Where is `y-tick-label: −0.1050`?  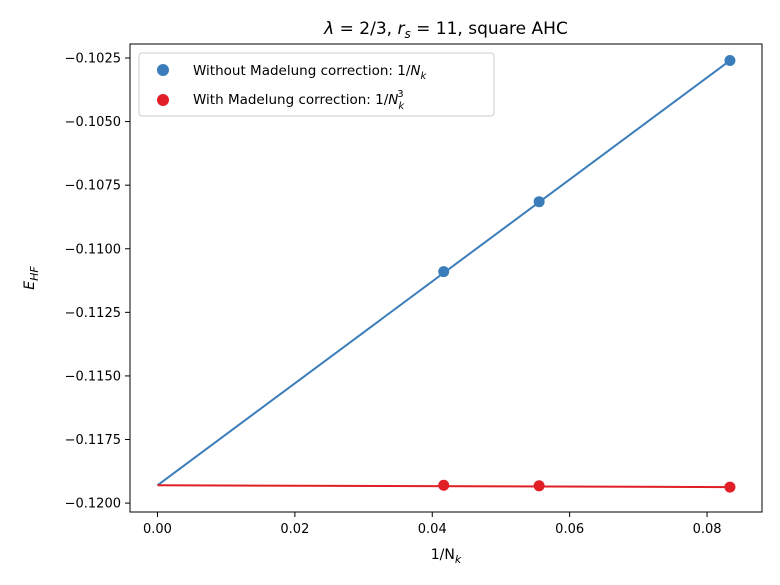 y-tick-label: −0.1050 is located at coordinates (93, 122).